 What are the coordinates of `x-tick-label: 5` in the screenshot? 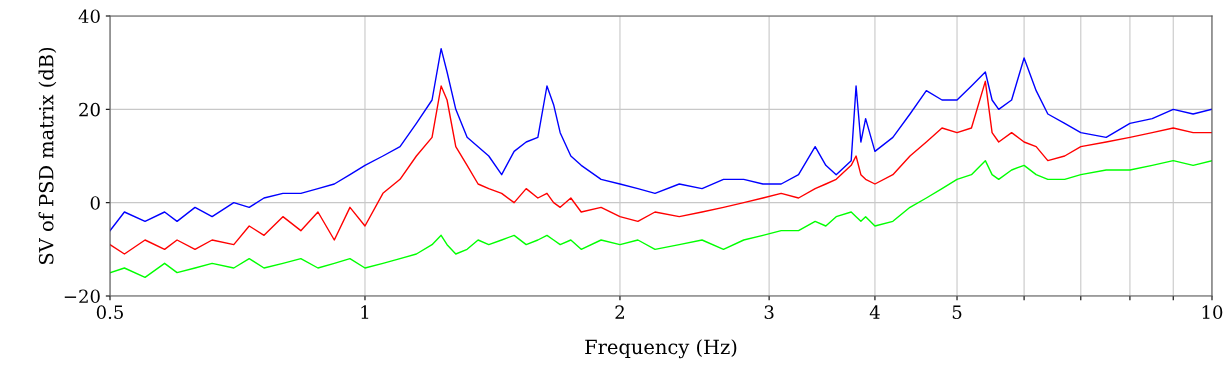 It's located at (957, 312).